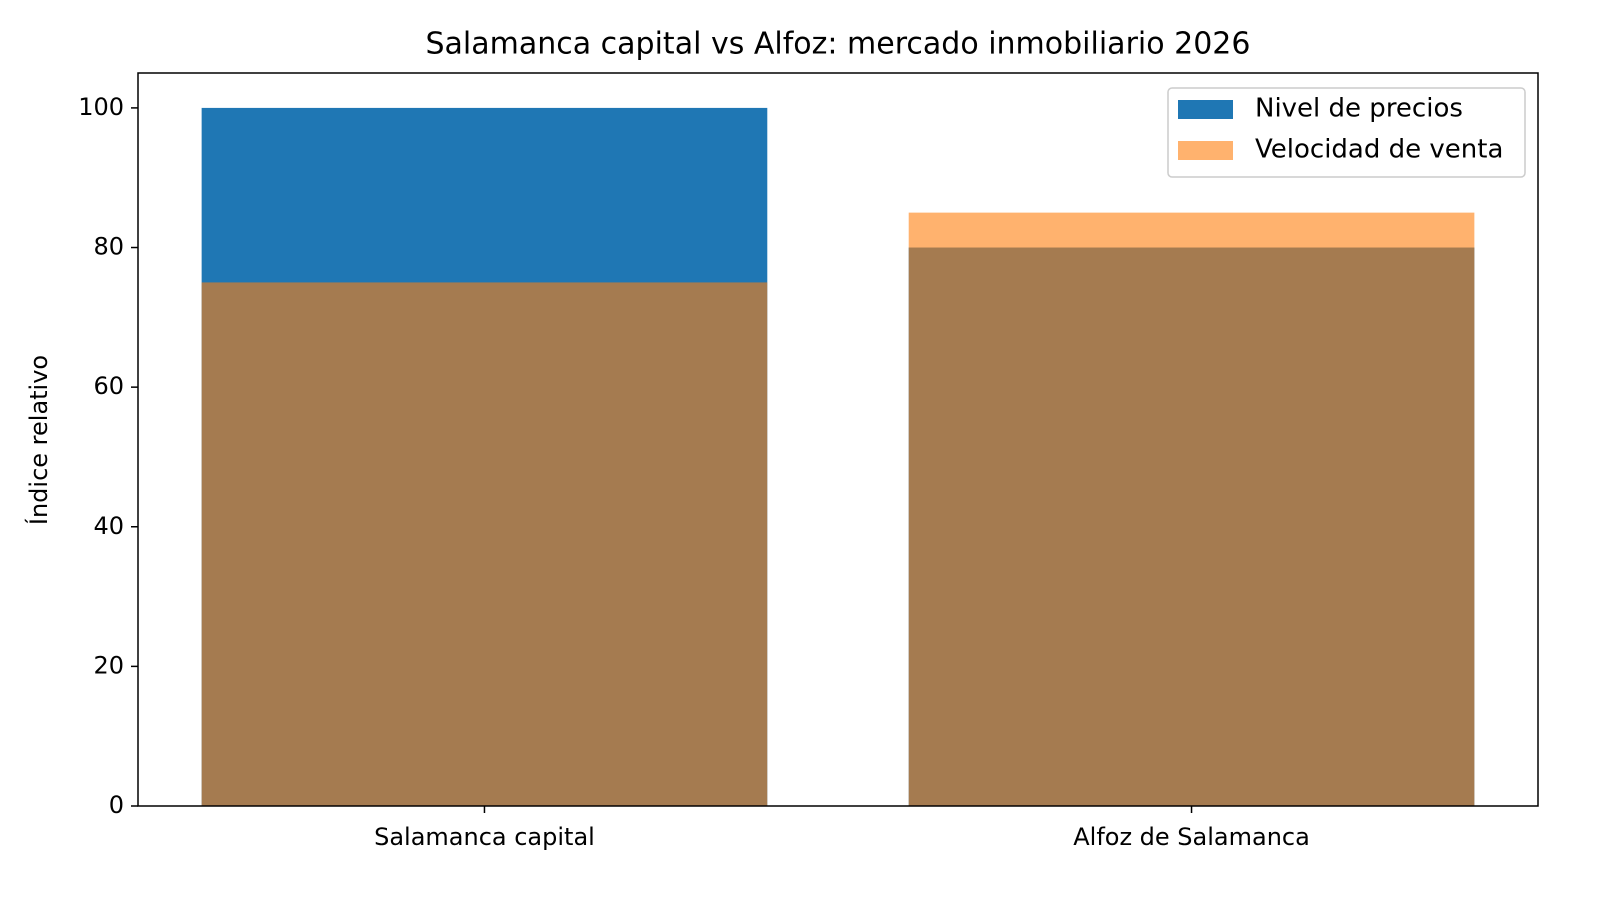  I want to click on y-tick-label: 20, so click(108, 665).